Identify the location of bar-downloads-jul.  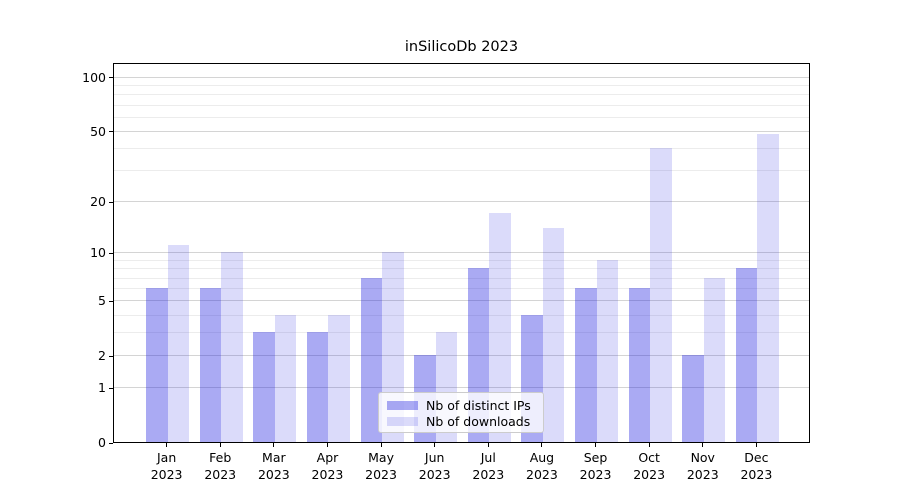
(500, 327).